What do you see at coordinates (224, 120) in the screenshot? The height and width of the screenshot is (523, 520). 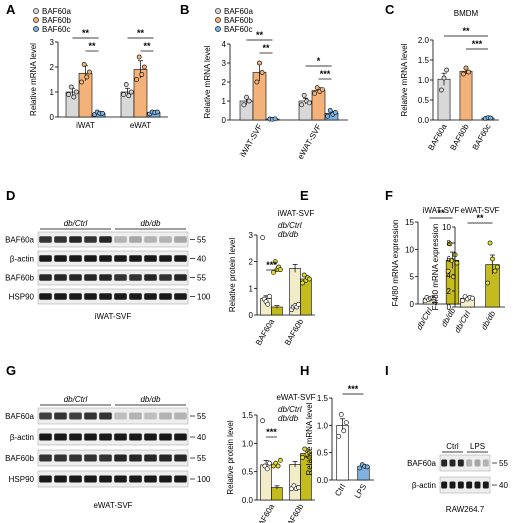 I see `y-tick-label: 0` at bounding box center [224, 120].